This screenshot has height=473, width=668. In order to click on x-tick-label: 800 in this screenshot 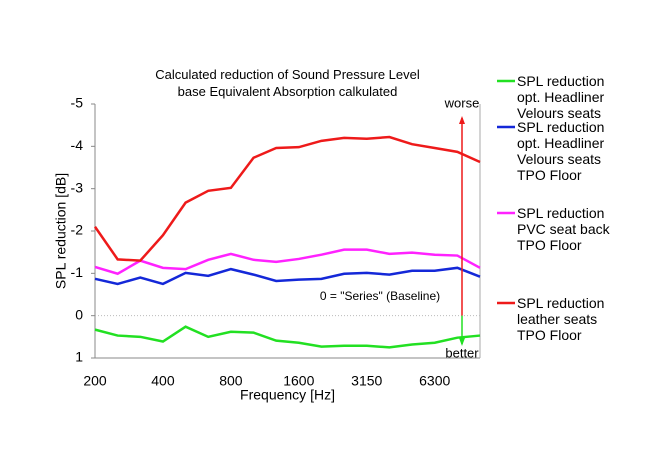, I will do `click(231, 381)`.